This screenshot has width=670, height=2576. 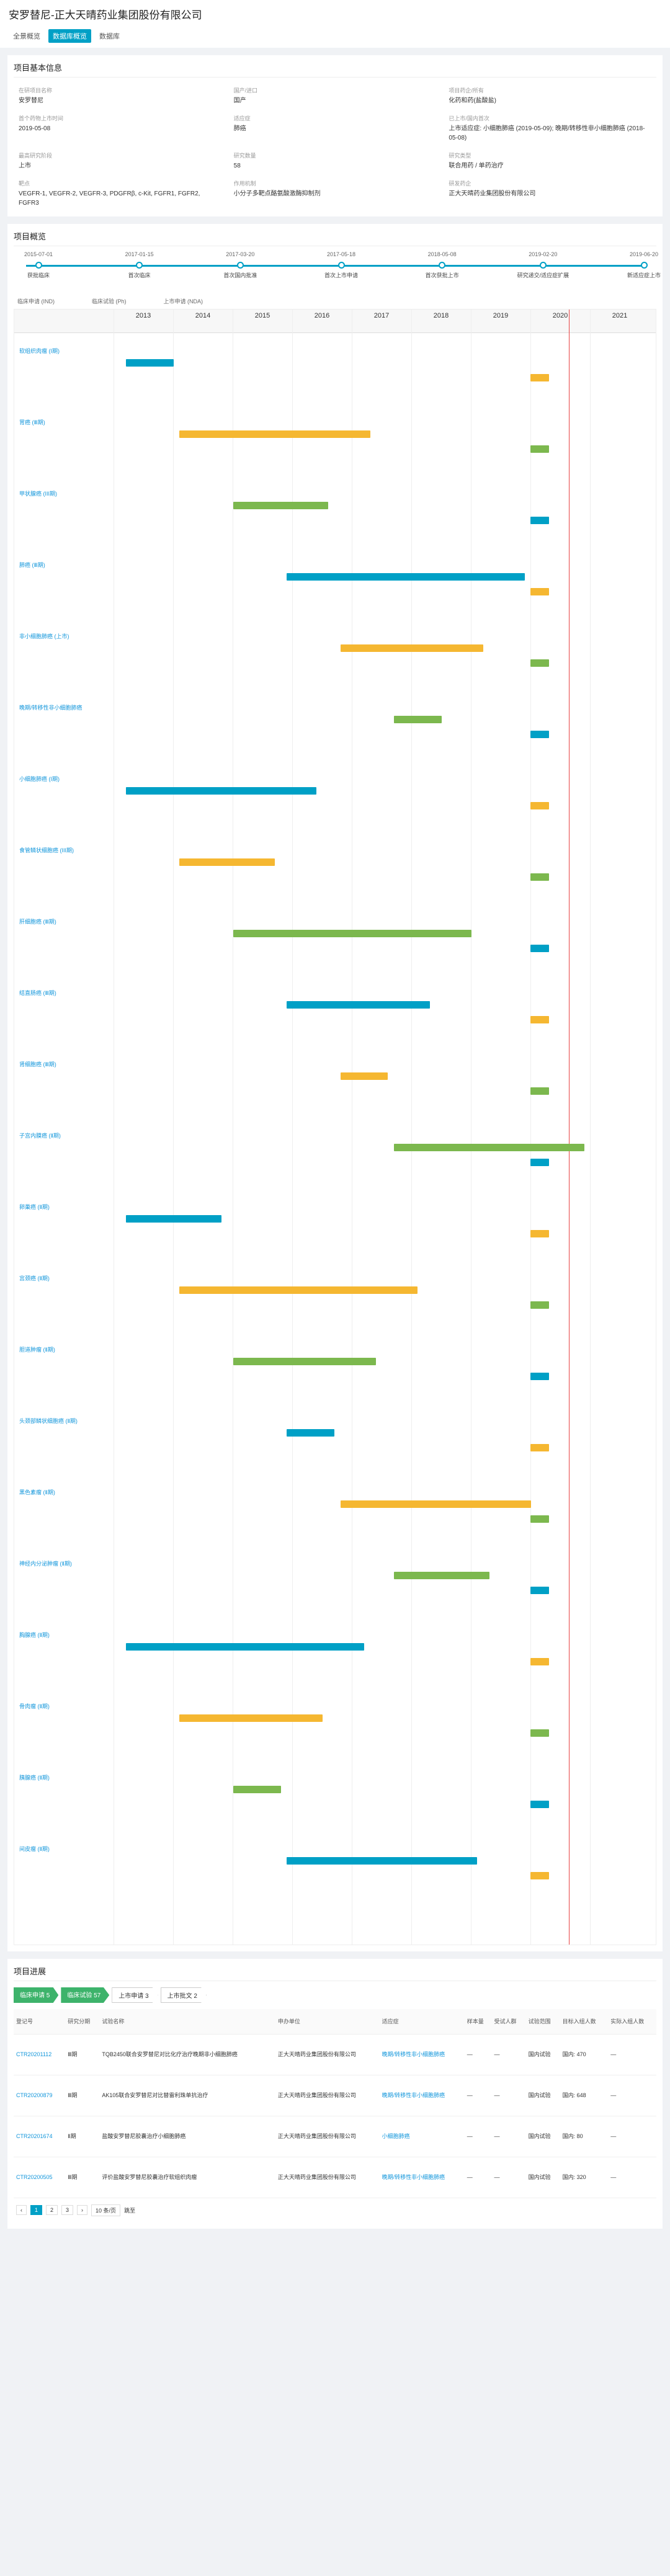 What do you see at coordinates (37, 993) in the screenshot?
I see `gantt-row-label: 结直肠癌 (Ⅲ期)` at bounding box center [37, 993].